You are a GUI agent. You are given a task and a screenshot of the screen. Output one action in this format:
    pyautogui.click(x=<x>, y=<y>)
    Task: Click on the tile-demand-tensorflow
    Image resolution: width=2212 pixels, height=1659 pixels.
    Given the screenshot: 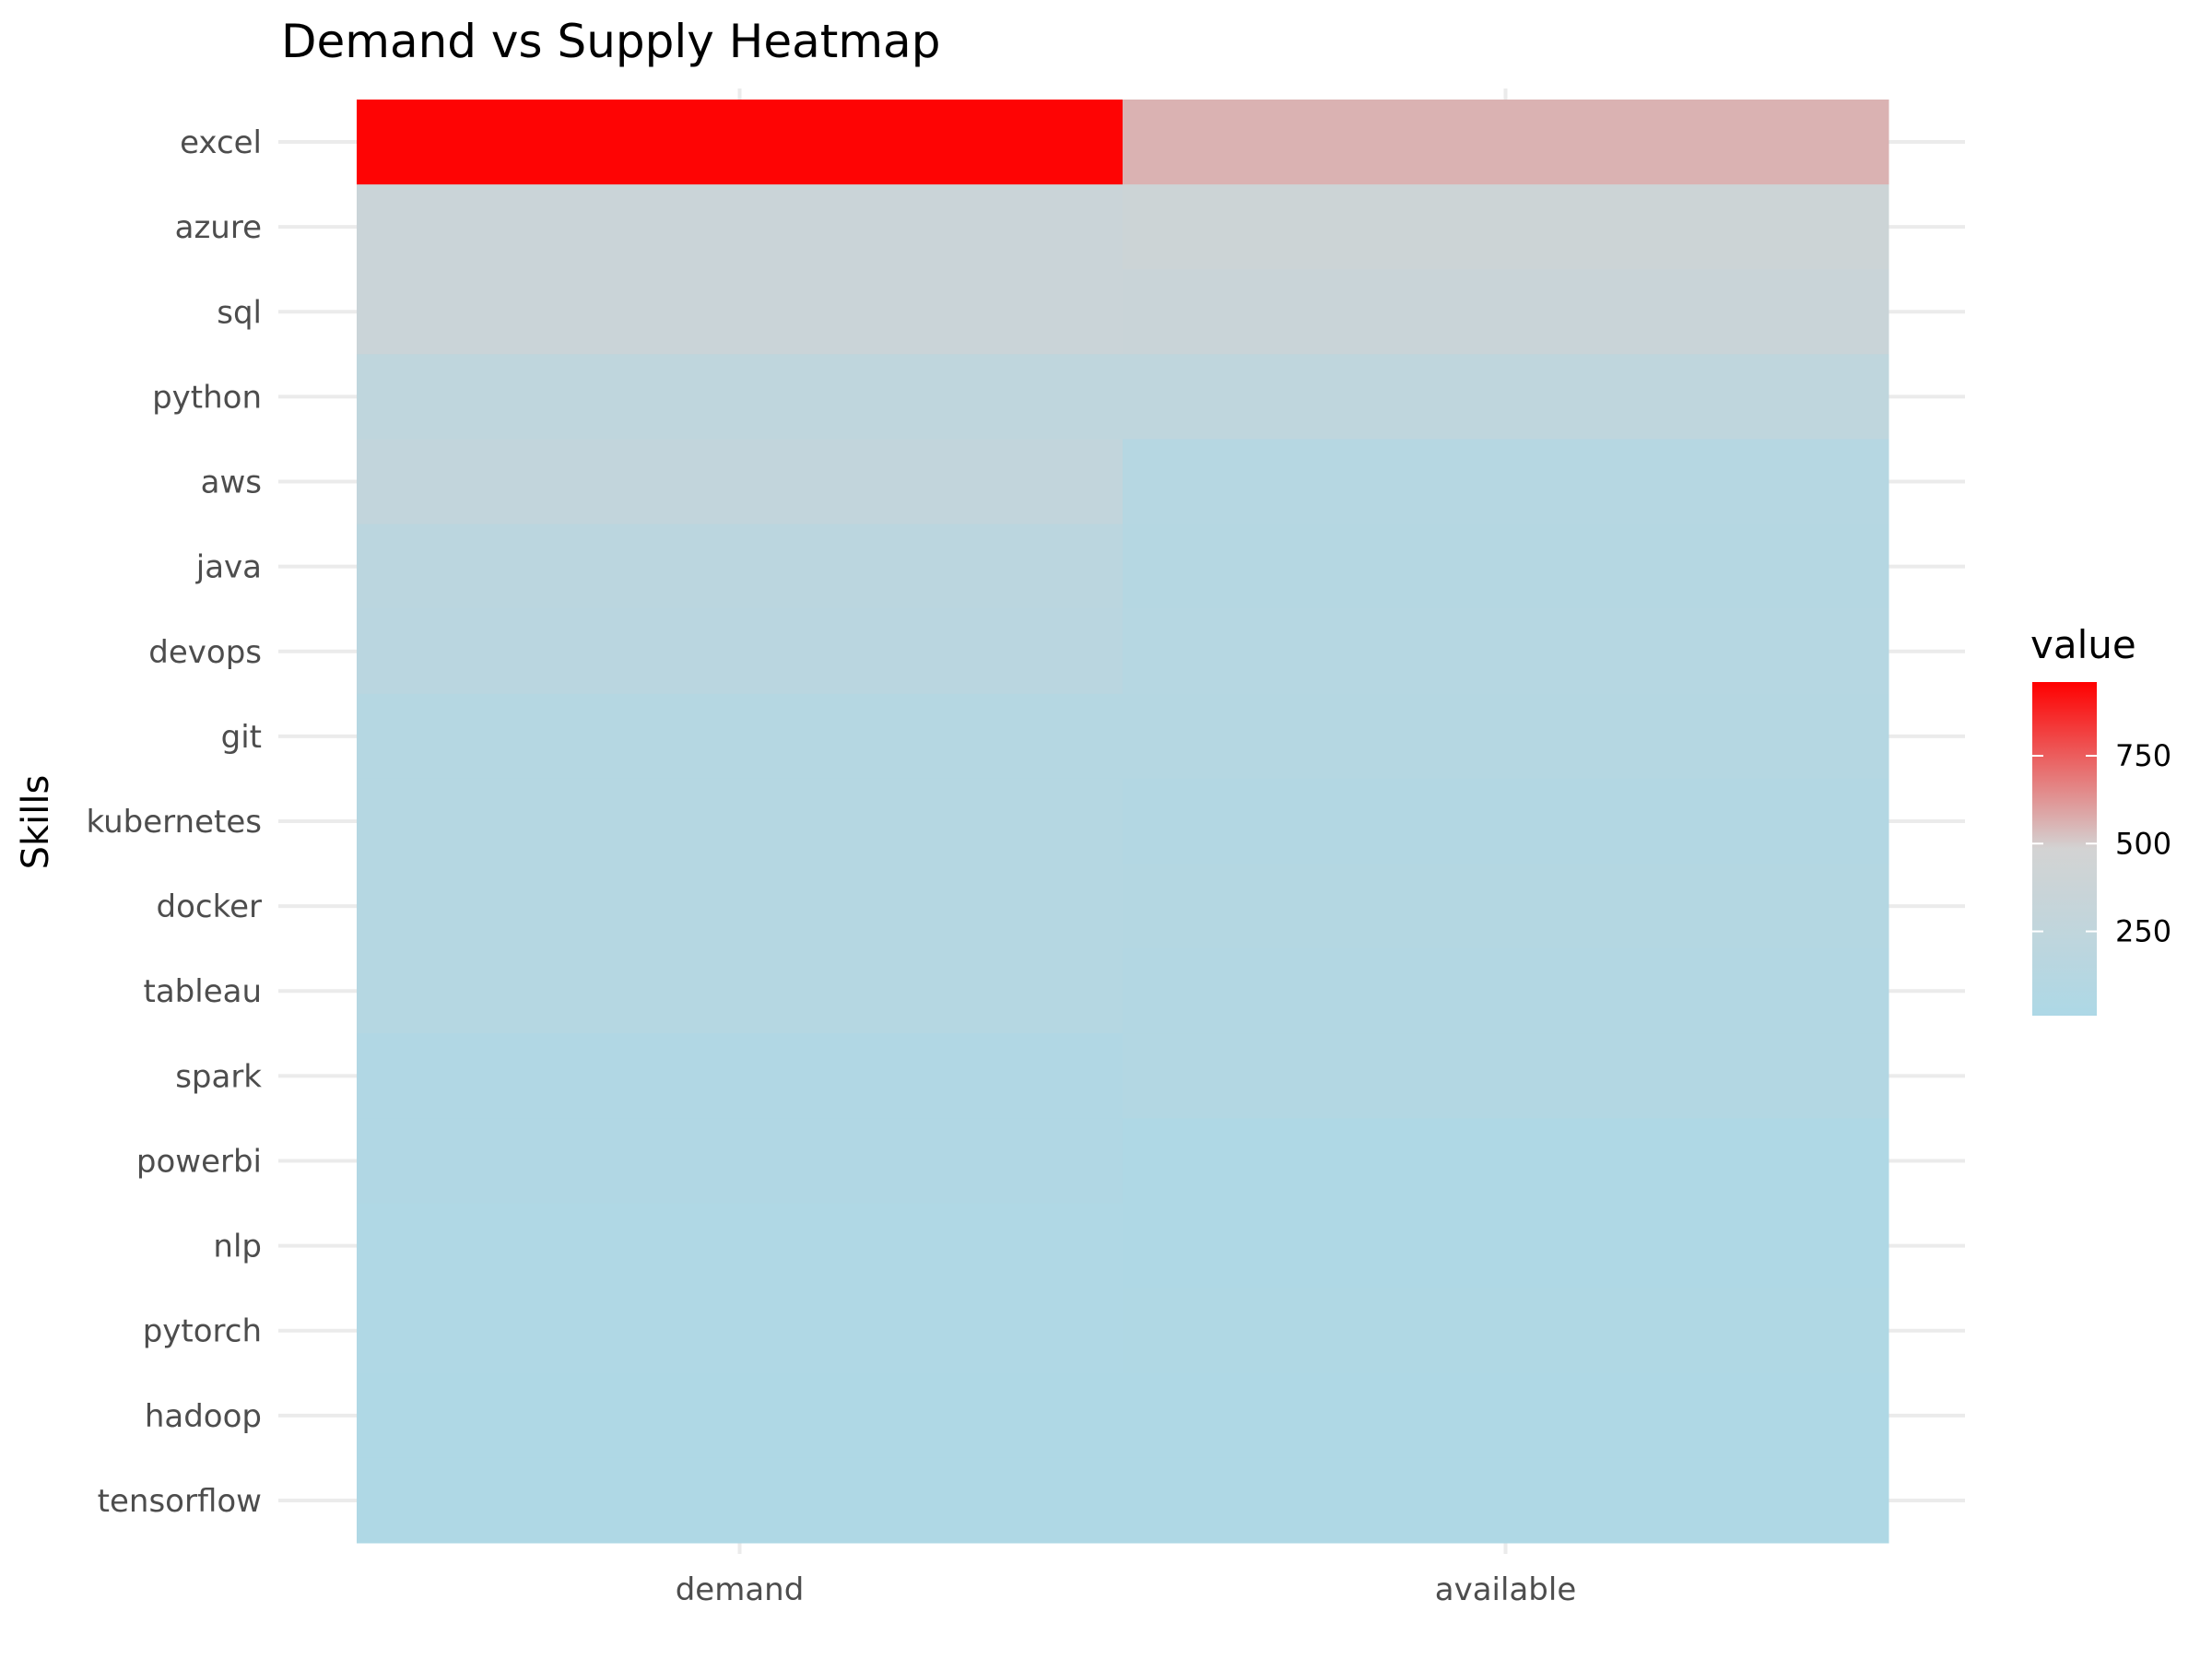 What is the action you would take?
    pyautogui.click(x=740, y=1500)
    